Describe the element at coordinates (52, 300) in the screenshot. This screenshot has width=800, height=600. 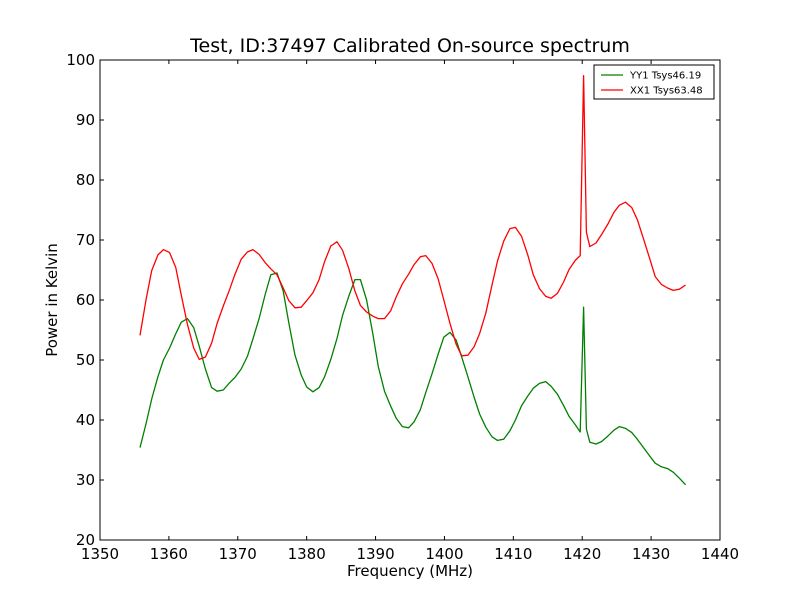
I see `y-axis-label: Power in Kelvin` at that location.